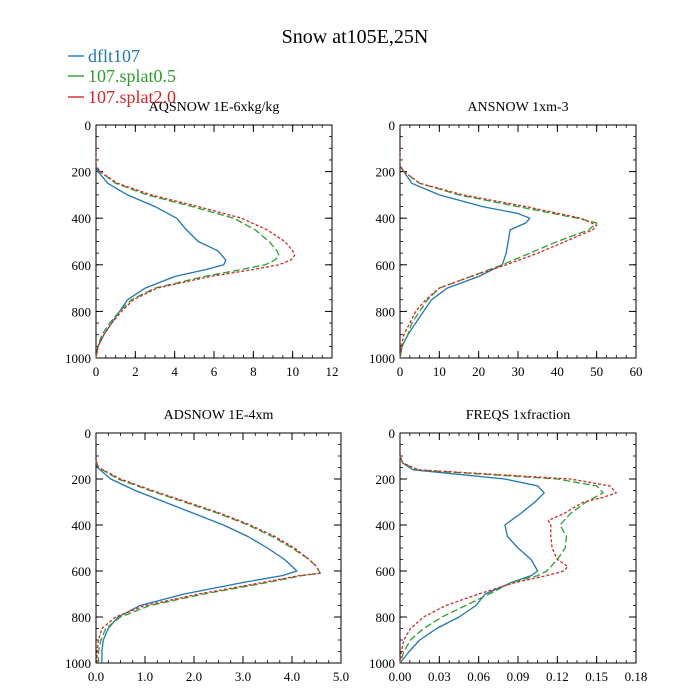 The image size is (700, 700). I want to click on x-tick-label: 0.00, so click(400, 676).